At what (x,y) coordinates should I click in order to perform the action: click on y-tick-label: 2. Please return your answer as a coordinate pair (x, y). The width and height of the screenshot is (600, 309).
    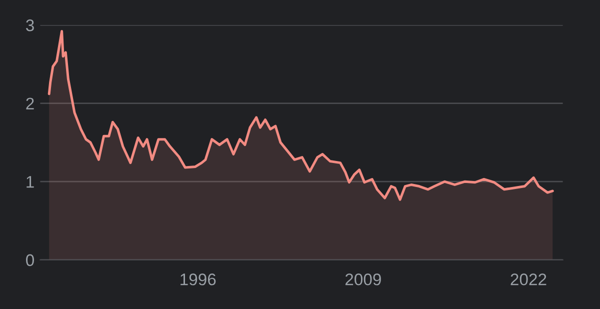
    Looking at the image, I should click on (30, 104).